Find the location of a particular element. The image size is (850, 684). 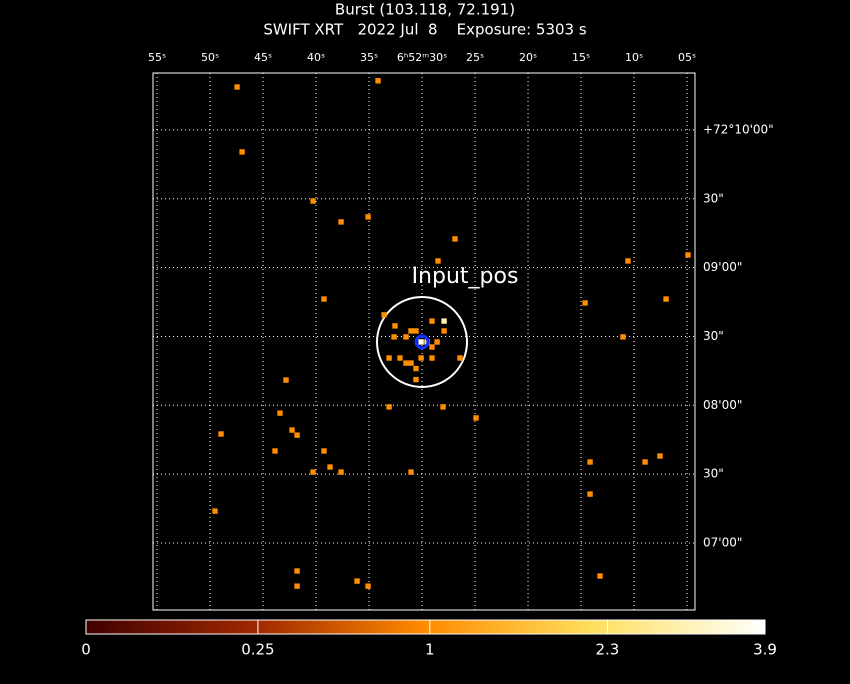

y-tick-label: 08'00" is located at coordinates (722, 405).